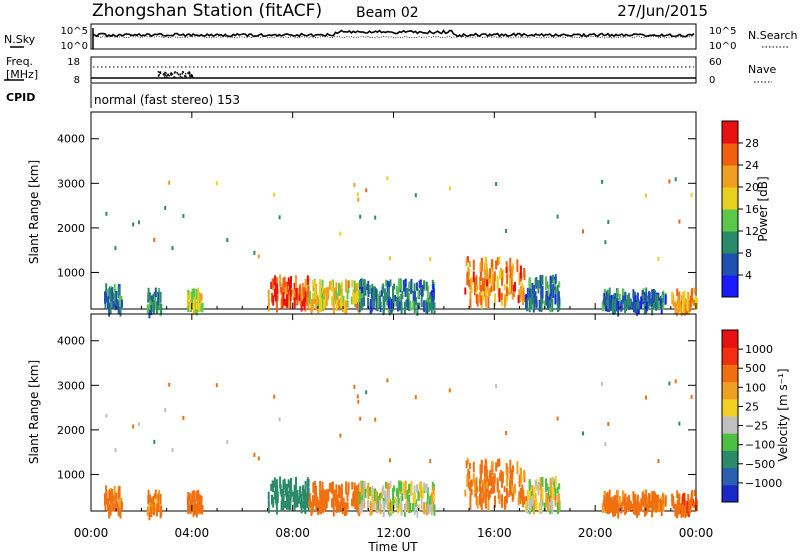  What do you see at coordinates (71, 139) in the screenshot?
I see `range-tick-label: 4000` at bounding box center [71, 139].